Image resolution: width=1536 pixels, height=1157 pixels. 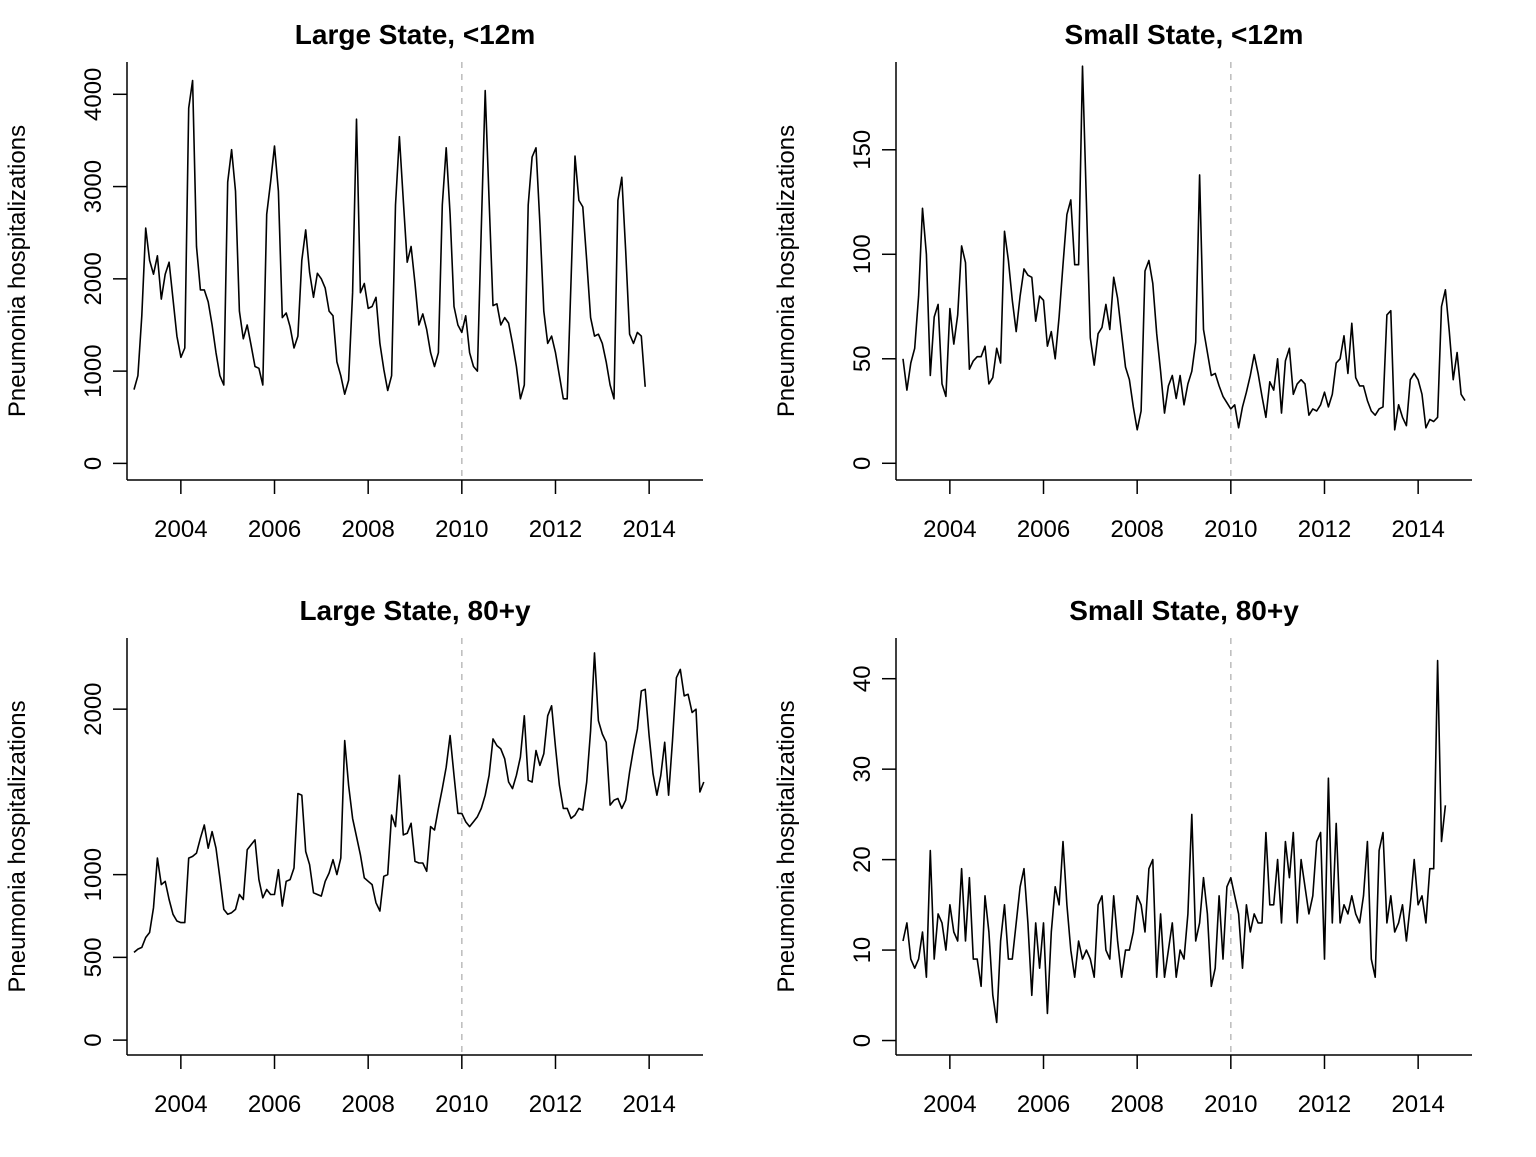 What do you see at coordinates (862, 150) in the screenshot?
I see `y-tick-label: 150` at bounding box center [862, 150].